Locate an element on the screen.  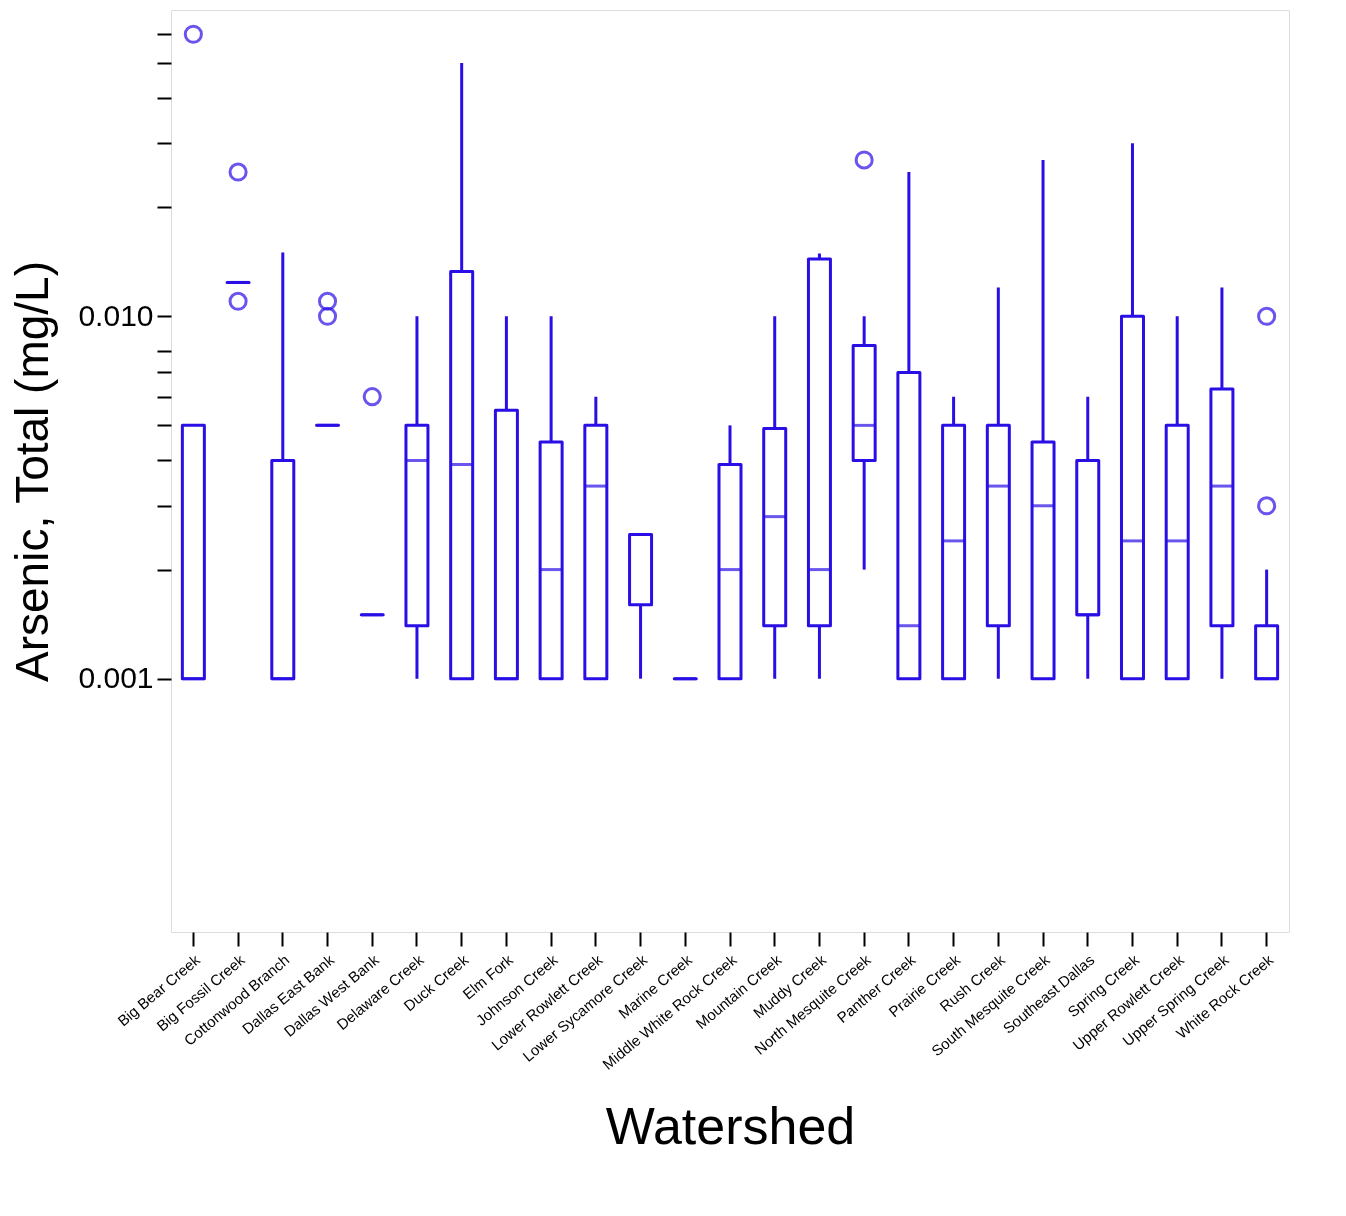
y-tick-label: 0.010 is located at coordinates (116, 315).